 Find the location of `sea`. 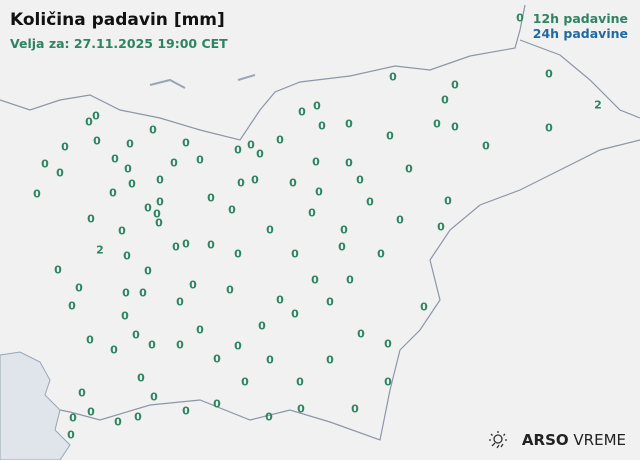

sea is located at coordinates (35, 405).